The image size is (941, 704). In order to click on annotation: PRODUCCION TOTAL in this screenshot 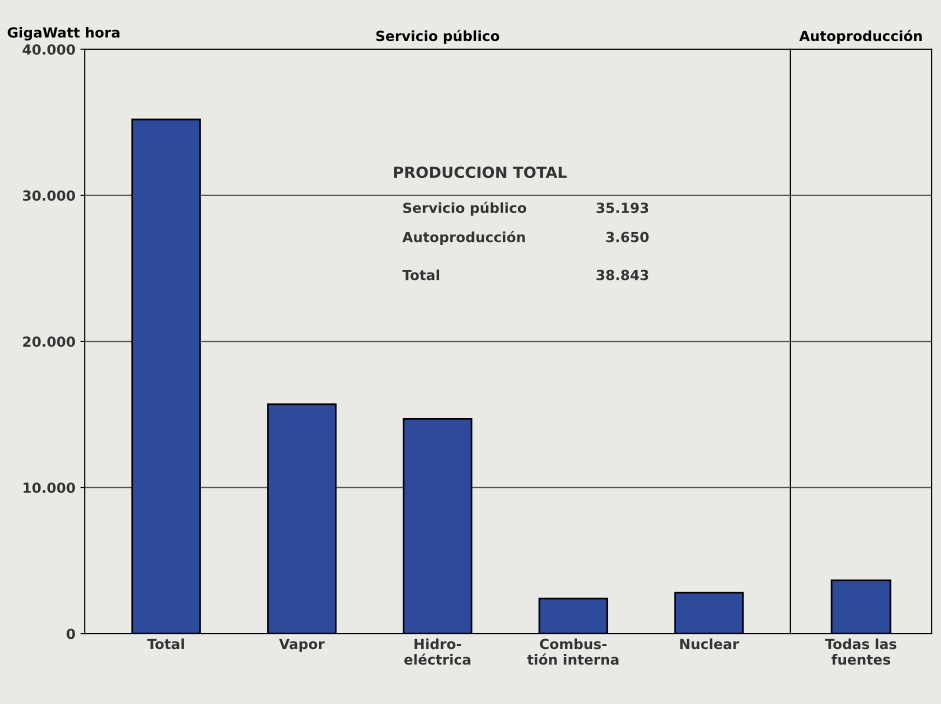, I will do `click(480, 172)`.